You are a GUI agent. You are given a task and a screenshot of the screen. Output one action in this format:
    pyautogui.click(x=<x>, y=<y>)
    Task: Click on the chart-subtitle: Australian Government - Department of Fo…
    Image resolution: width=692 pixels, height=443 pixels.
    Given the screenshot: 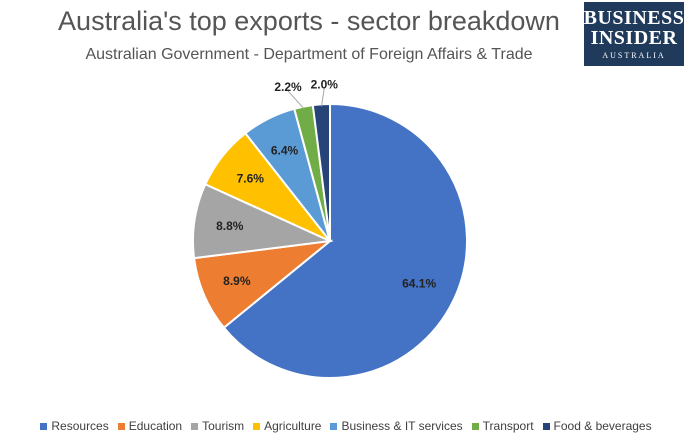 What is the action you would take?
    pyautogui.click(x=309, y=54)
    